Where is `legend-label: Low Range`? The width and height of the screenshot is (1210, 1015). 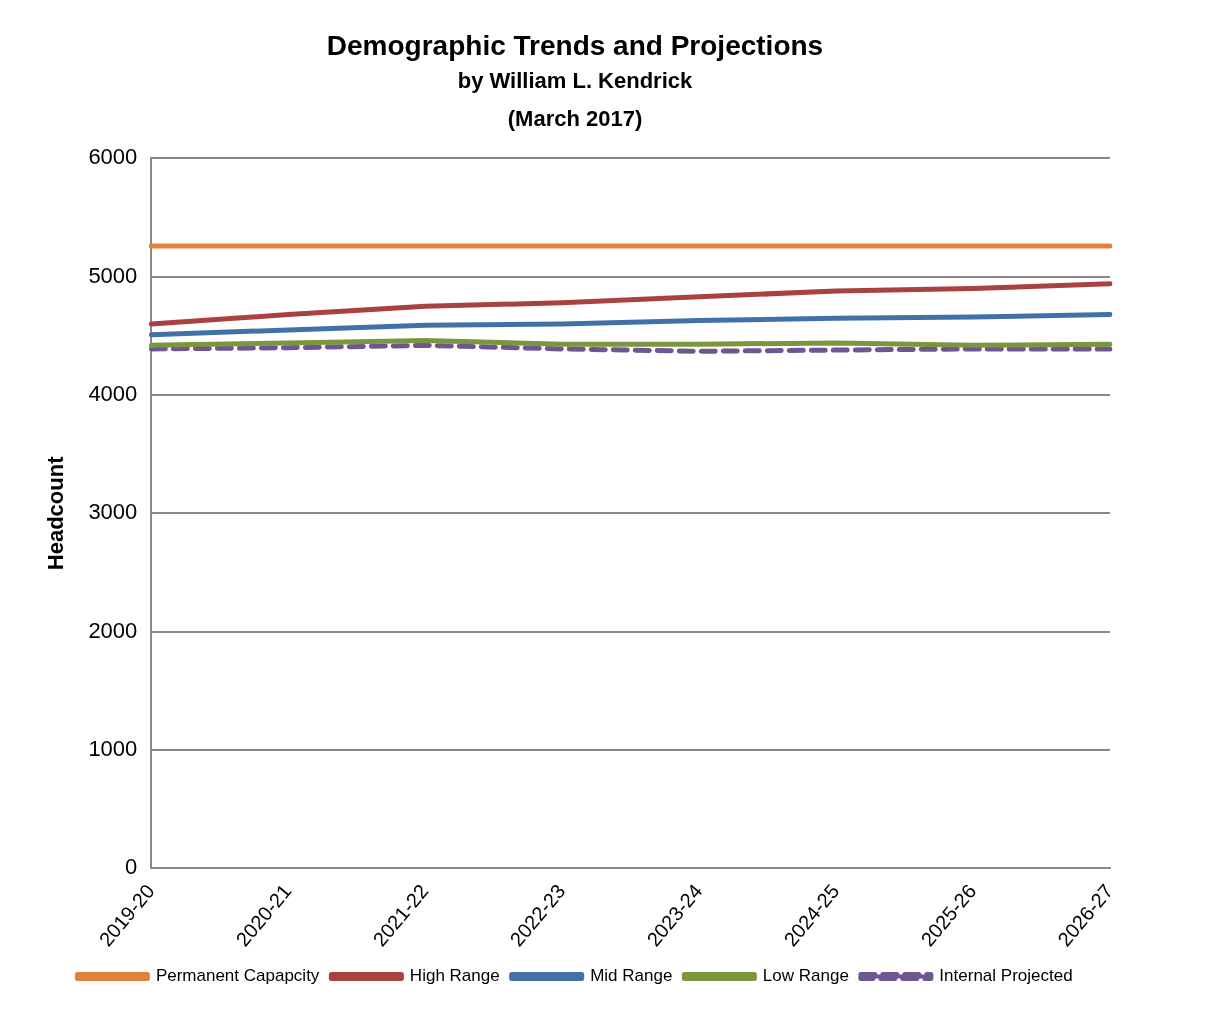 legend-label: Low Range is located at coordinates (805, 976).